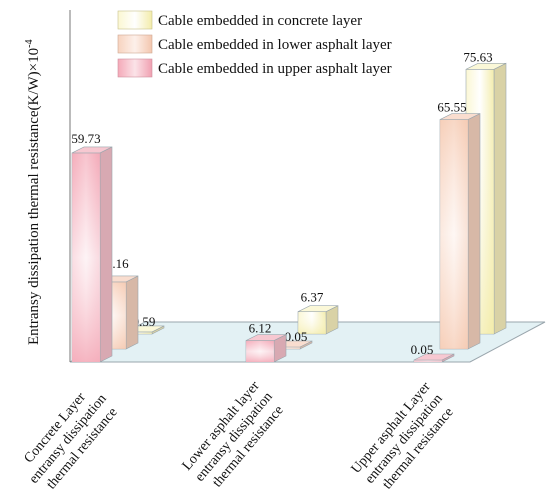  Describe the element at coordinates (135, 20) in the screenshot. I see `legend-swatch-concrete` at that location.